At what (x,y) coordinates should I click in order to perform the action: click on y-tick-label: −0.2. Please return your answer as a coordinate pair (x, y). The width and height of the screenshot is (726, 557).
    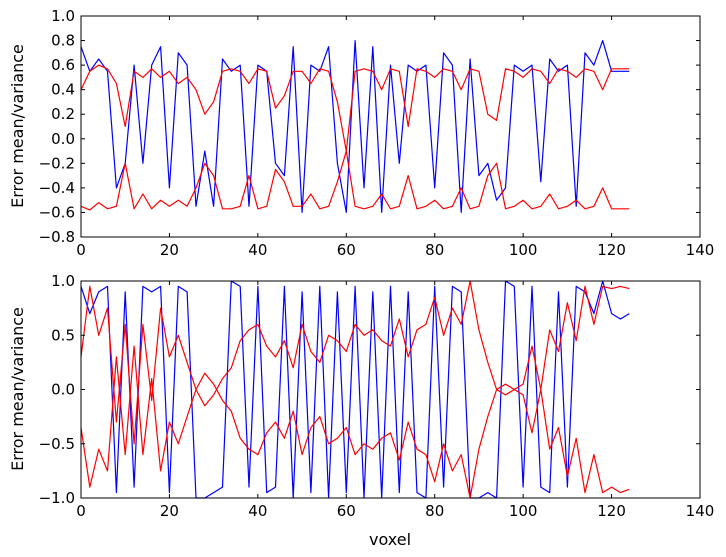
    Looking at the image, I should click on (57, 163).